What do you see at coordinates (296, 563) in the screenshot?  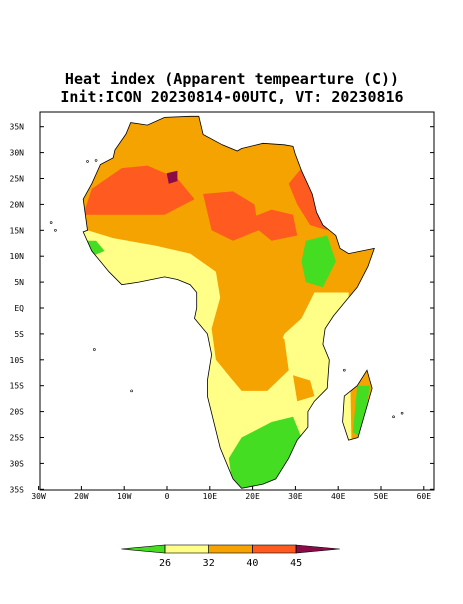 I see `colorbar-label: 45` at bounding box center [296, 563].